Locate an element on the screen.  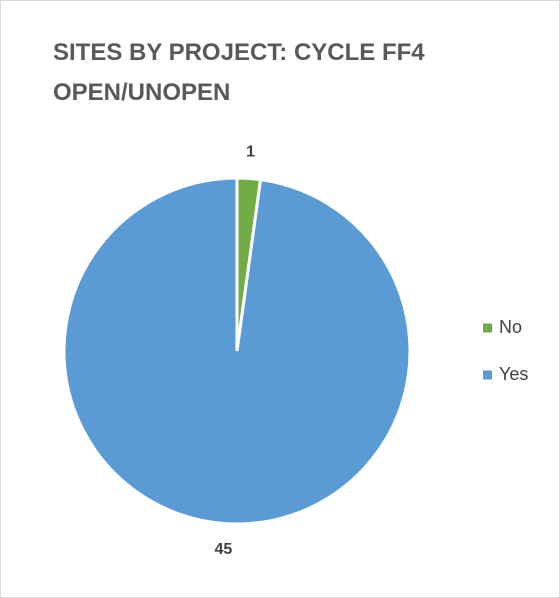
chart-title: SITES BY PROJECT: CYCLE FF4 OPEN/UNOPEN is located at coordinates (239, 72).